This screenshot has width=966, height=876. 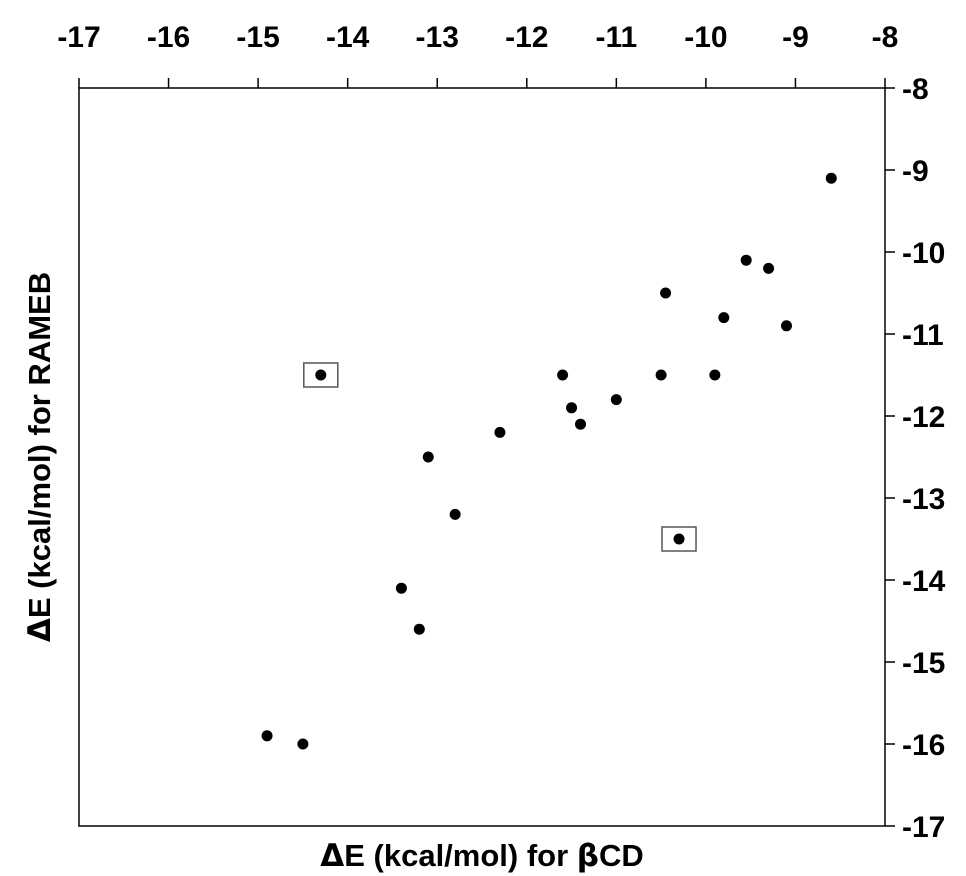 I want to click on y-tick-label: -9, so click(x=915, y=171).